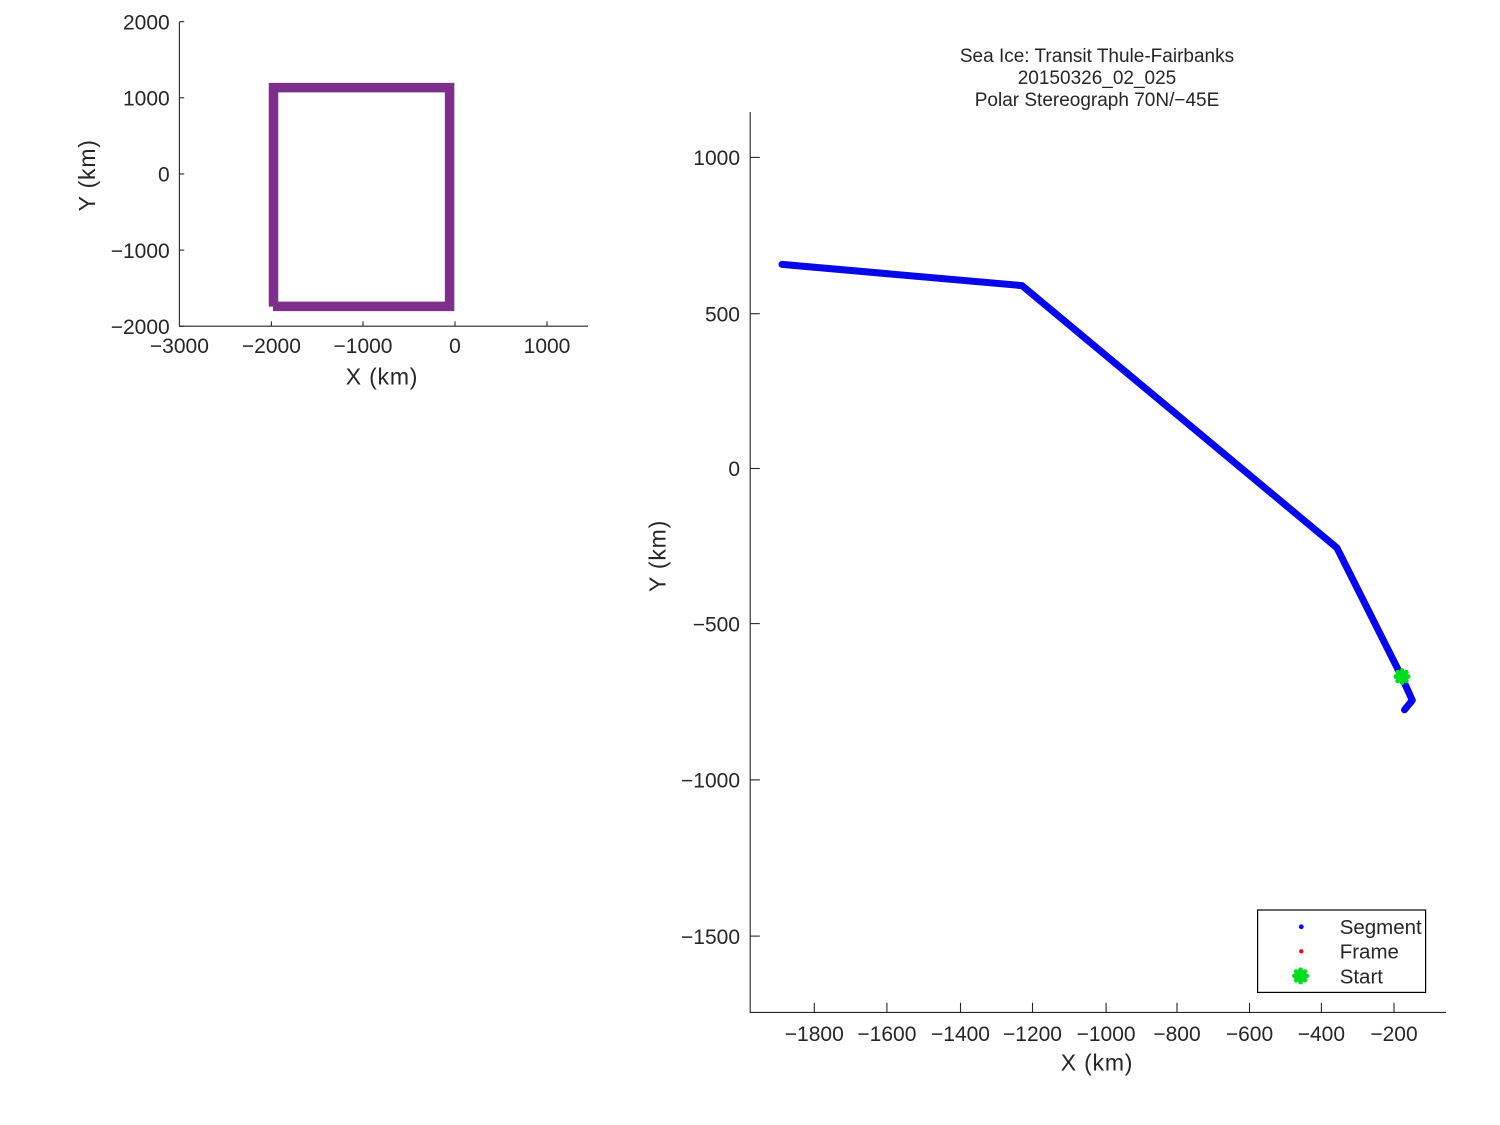 Image resolution: width=1500 pixels, height=1125 pixels. I want to click on svg-text: −500, so click(716, 624).